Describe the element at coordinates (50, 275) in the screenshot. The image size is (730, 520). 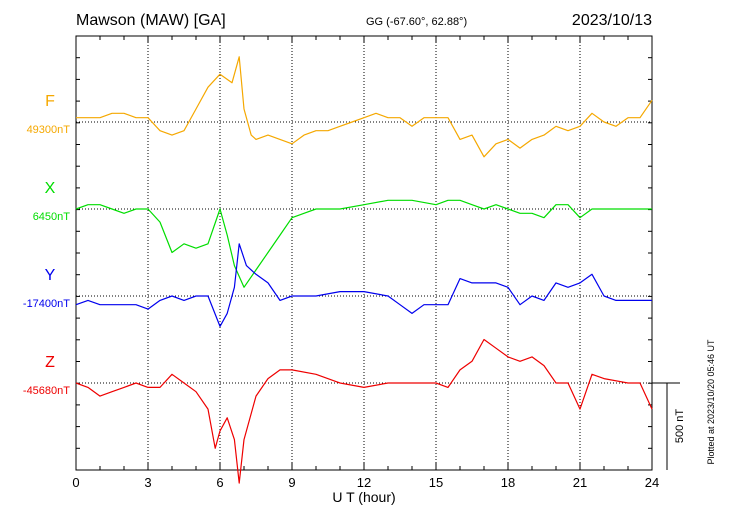
I see `series-name-y: Y` at that location.